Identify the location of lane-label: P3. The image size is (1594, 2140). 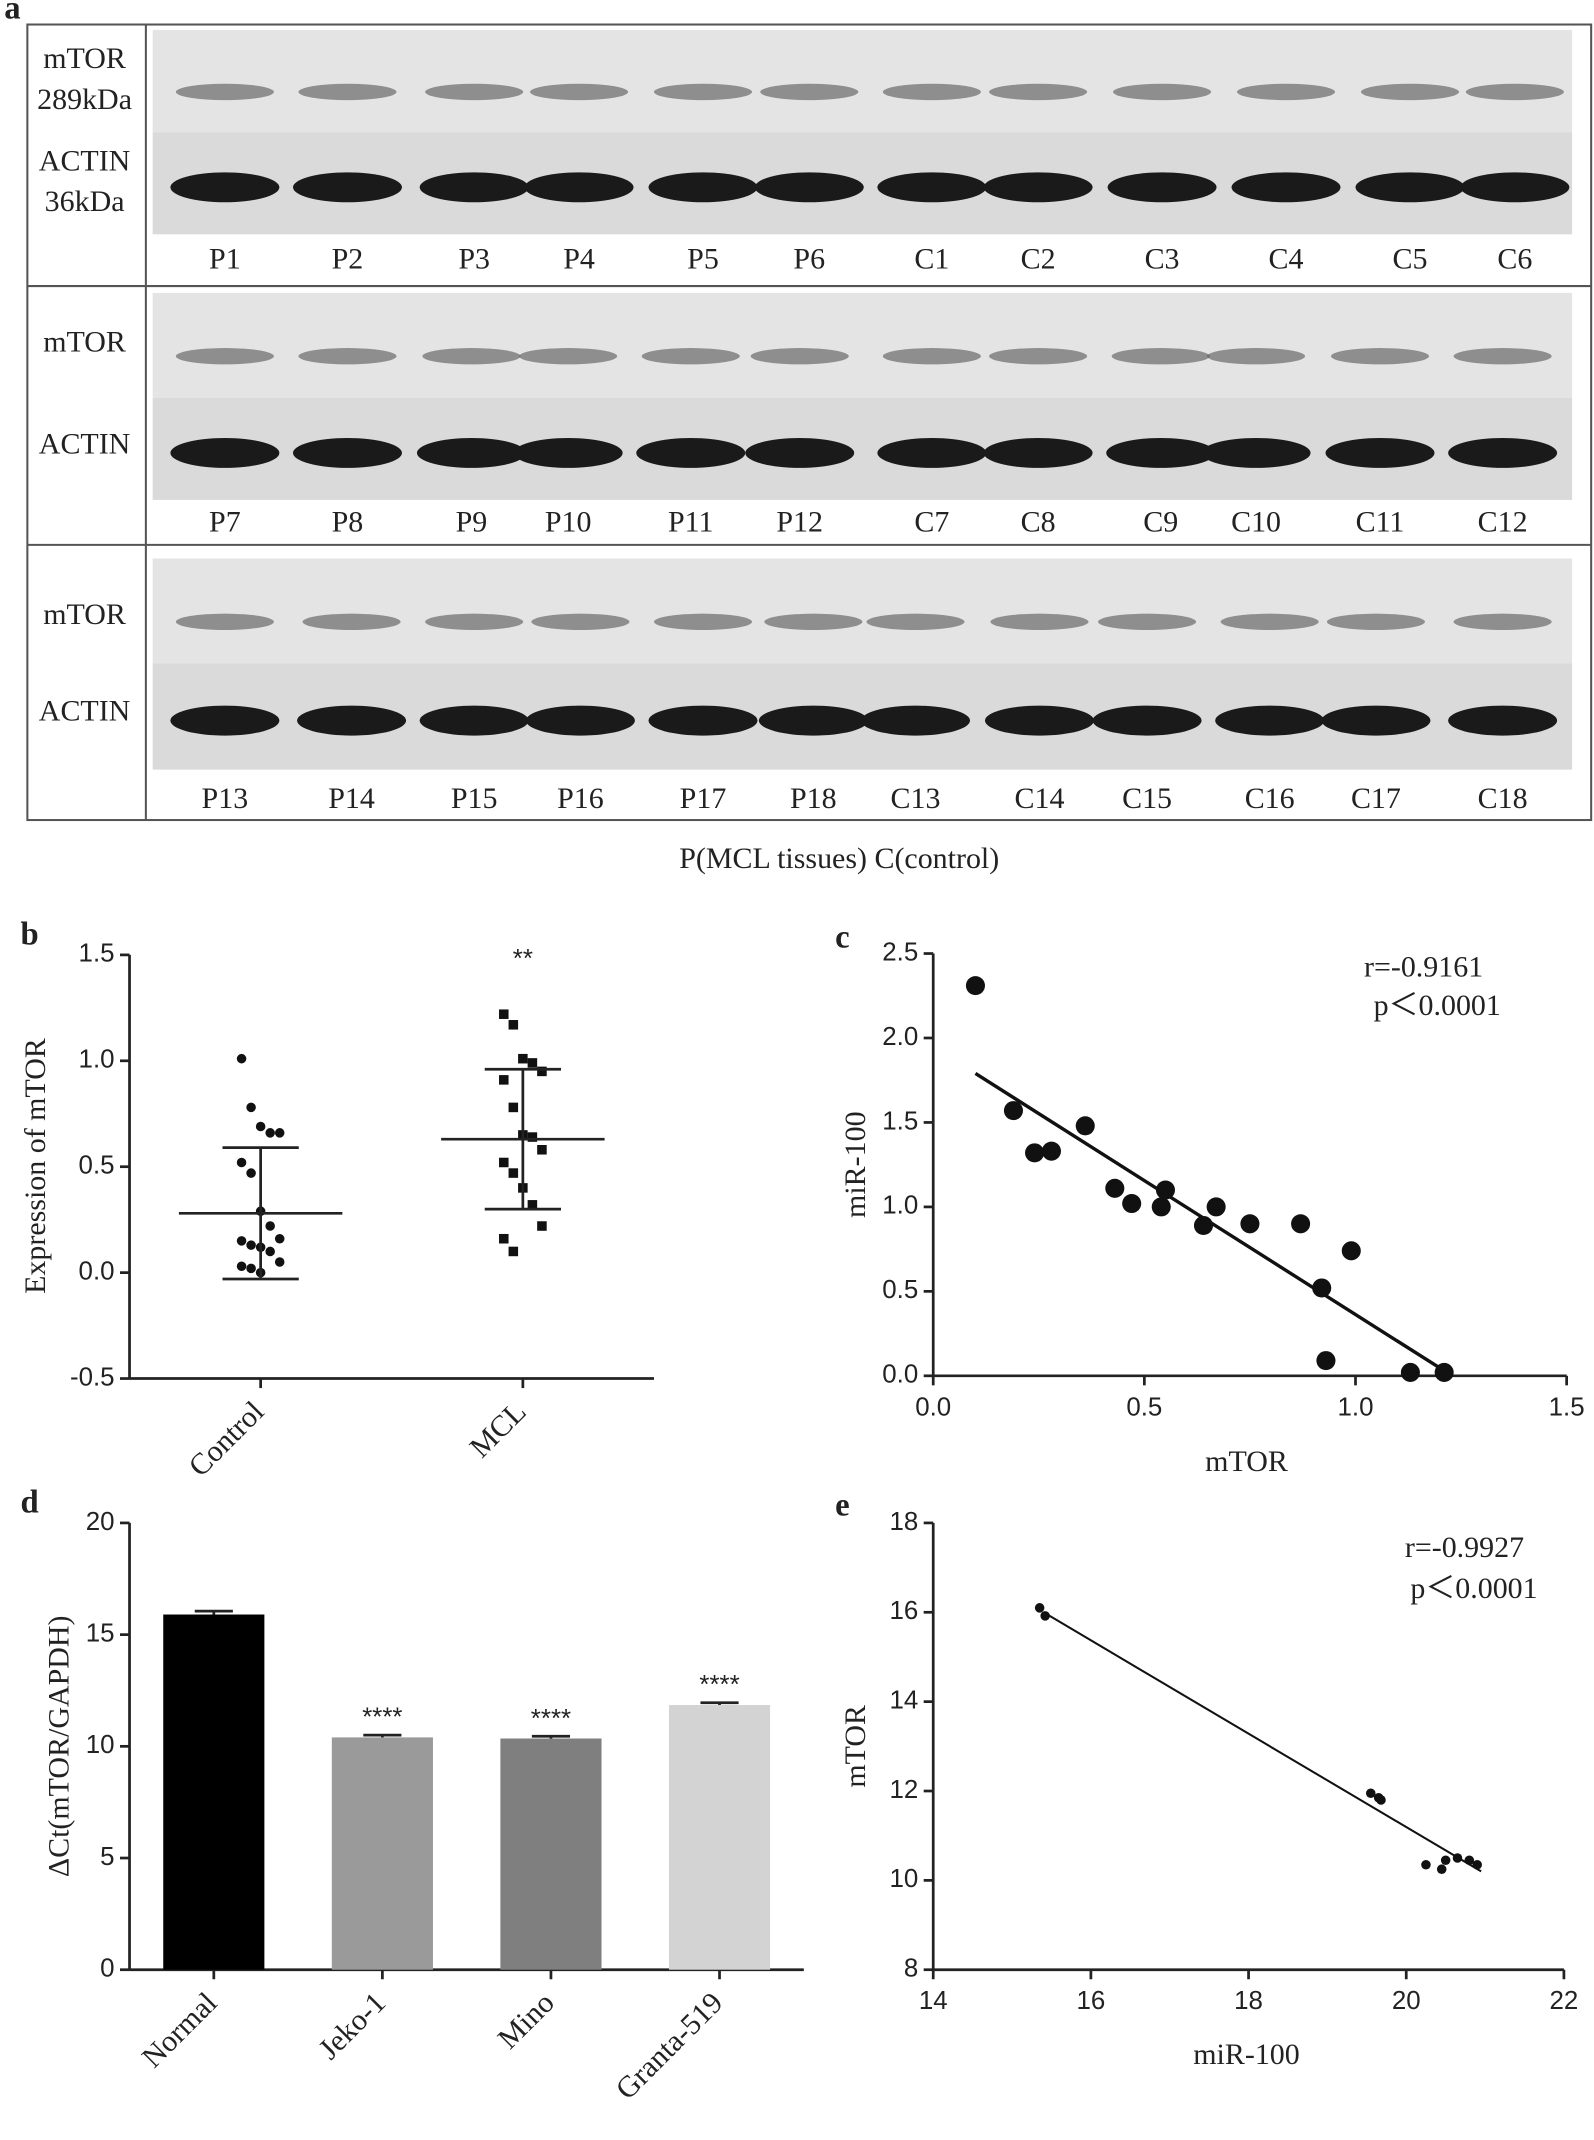
(474, 258).